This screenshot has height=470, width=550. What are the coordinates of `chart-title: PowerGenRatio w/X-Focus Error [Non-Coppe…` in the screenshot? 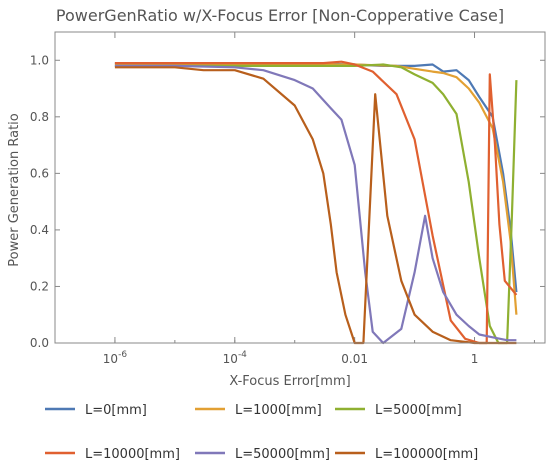 It's located at (280, 15).